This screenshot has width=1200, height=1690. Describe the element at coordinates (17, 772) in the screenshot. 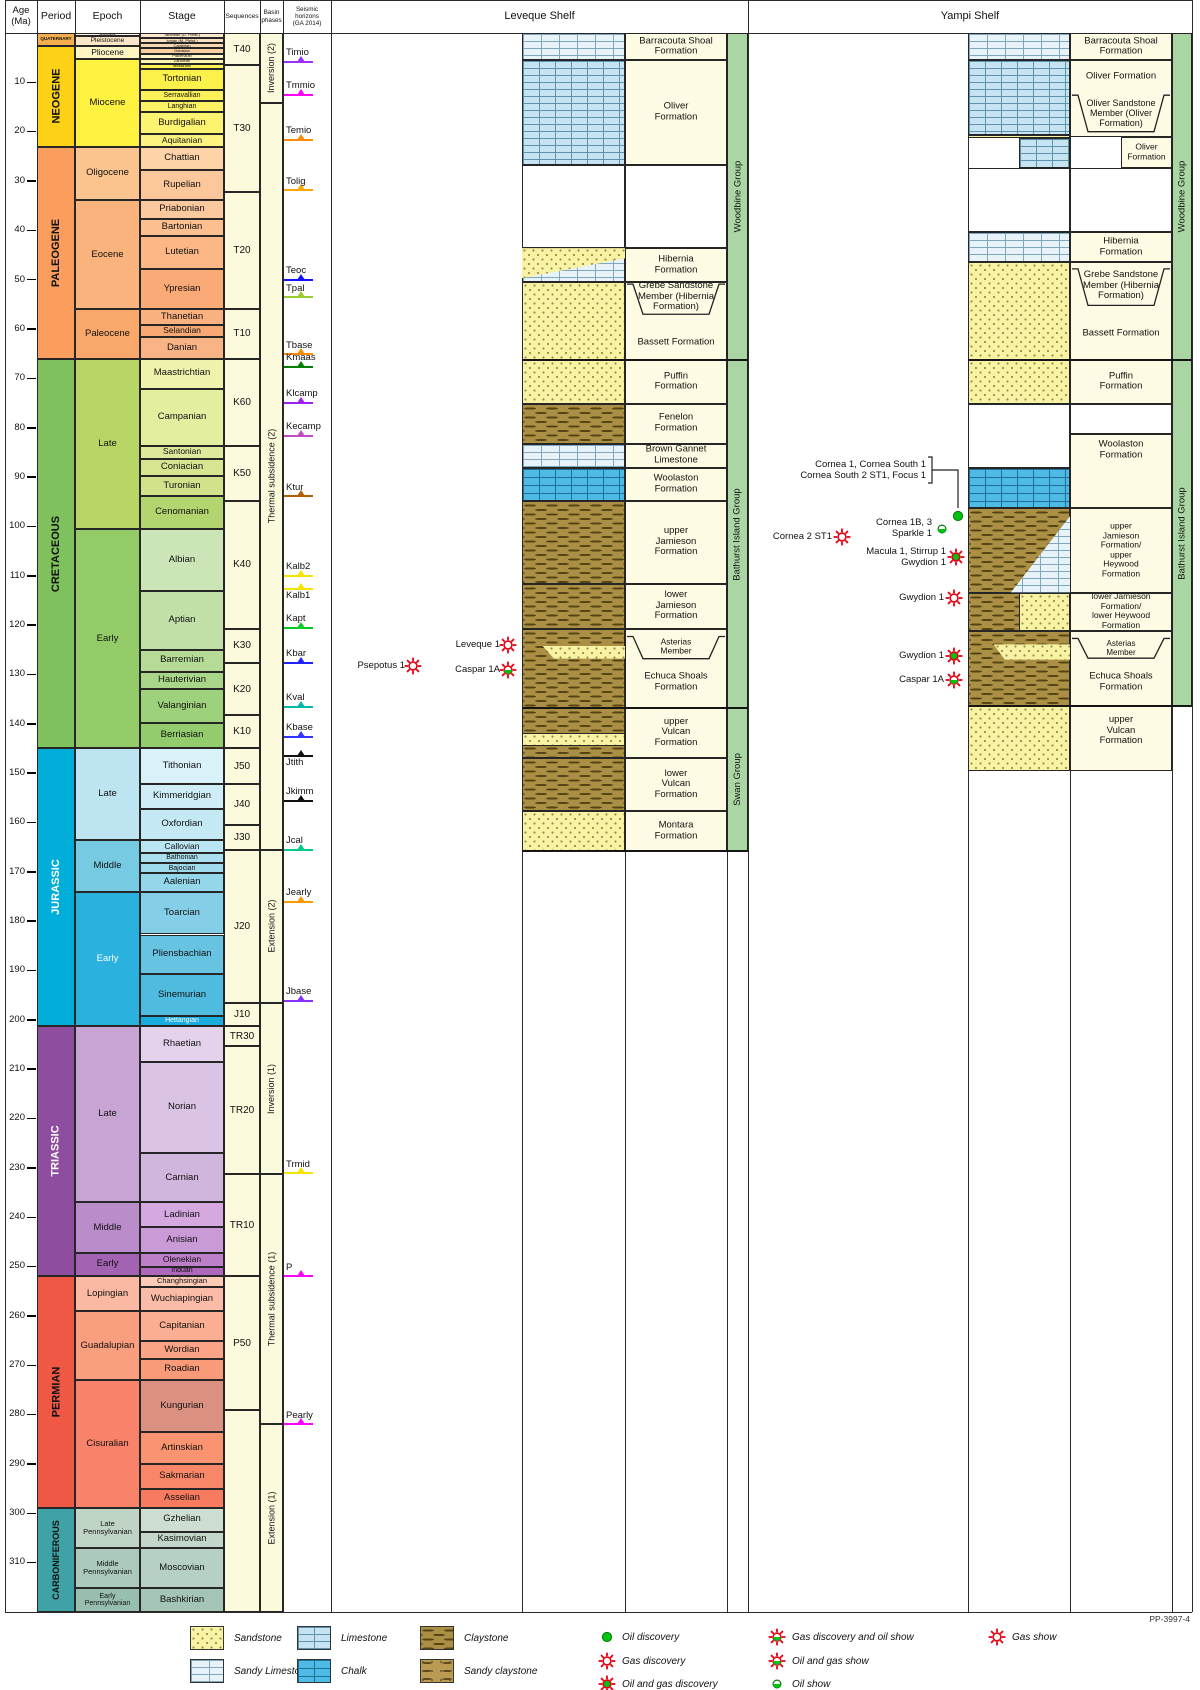

I see `age-tick-label: 150` at that location.